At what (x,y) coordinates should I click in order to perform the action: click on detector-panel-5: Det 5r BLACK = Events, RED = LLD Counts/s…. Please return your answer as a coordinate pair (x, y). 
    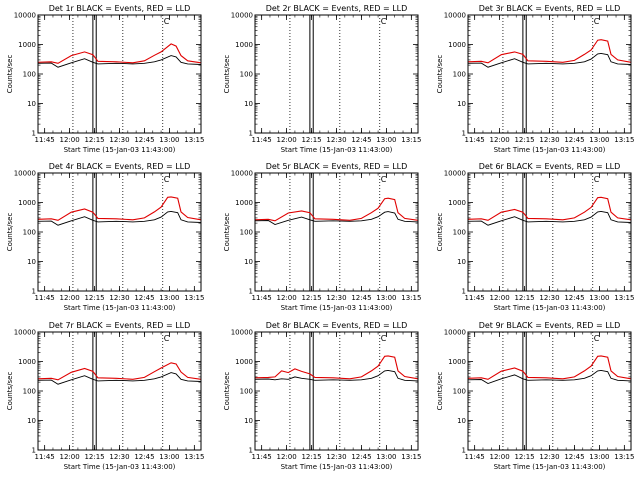
    Looking at the image, I should click on (322, 237).